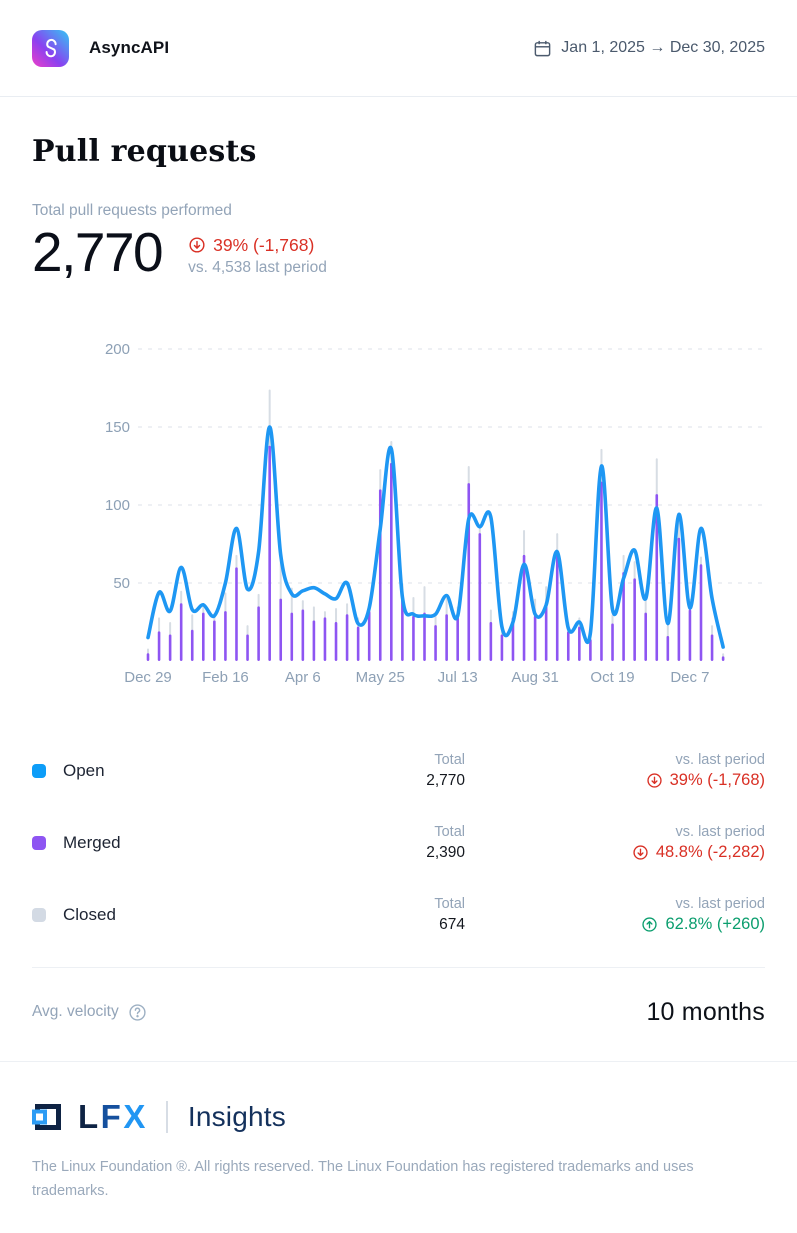 This screenshot has width=797, height=1233. What do you see at coordinates (225, 677) in the screenshot?
I see `svg-text: Feb 16` at bounding box center [225, 677].